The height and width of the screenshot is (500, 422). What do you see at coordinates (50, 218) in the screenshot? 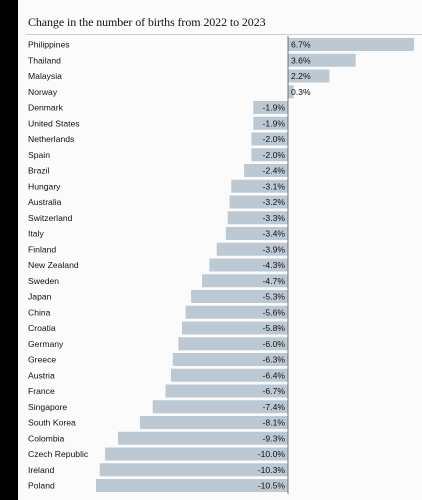
I see `category-label: Switzerland` at bounding box center [50, 218].